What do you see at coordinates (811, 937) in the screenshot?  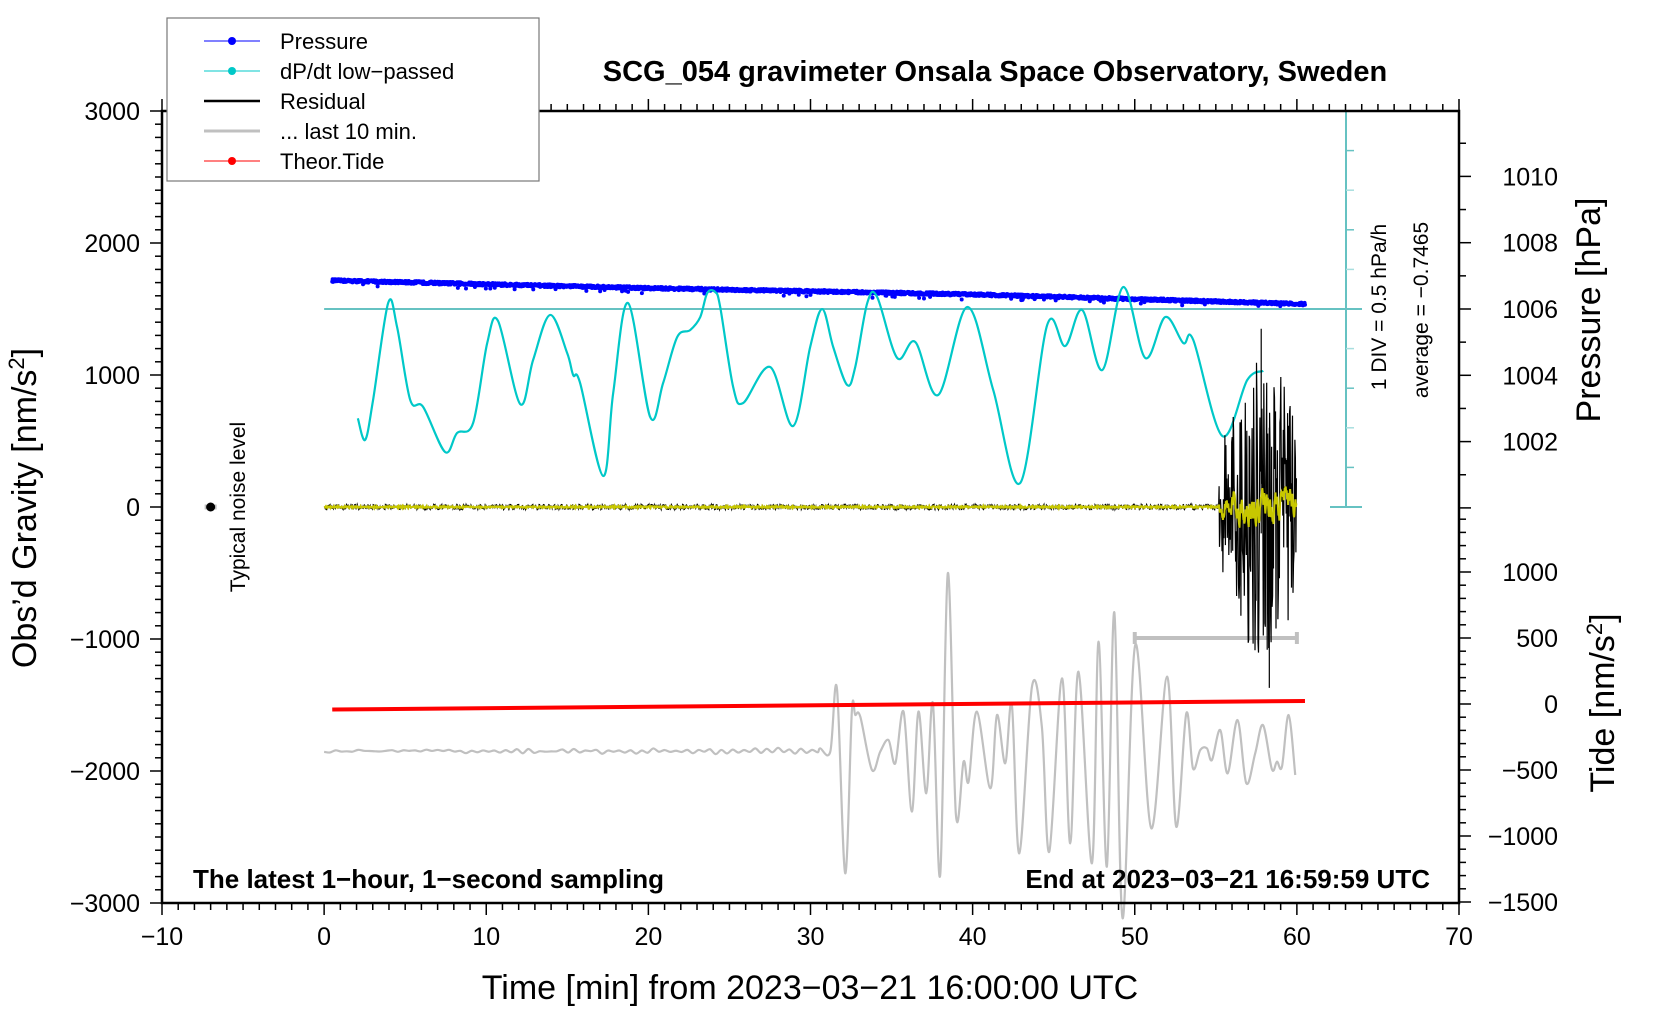 I see `x-tick-label: 30` at bounding box center [811, 937].